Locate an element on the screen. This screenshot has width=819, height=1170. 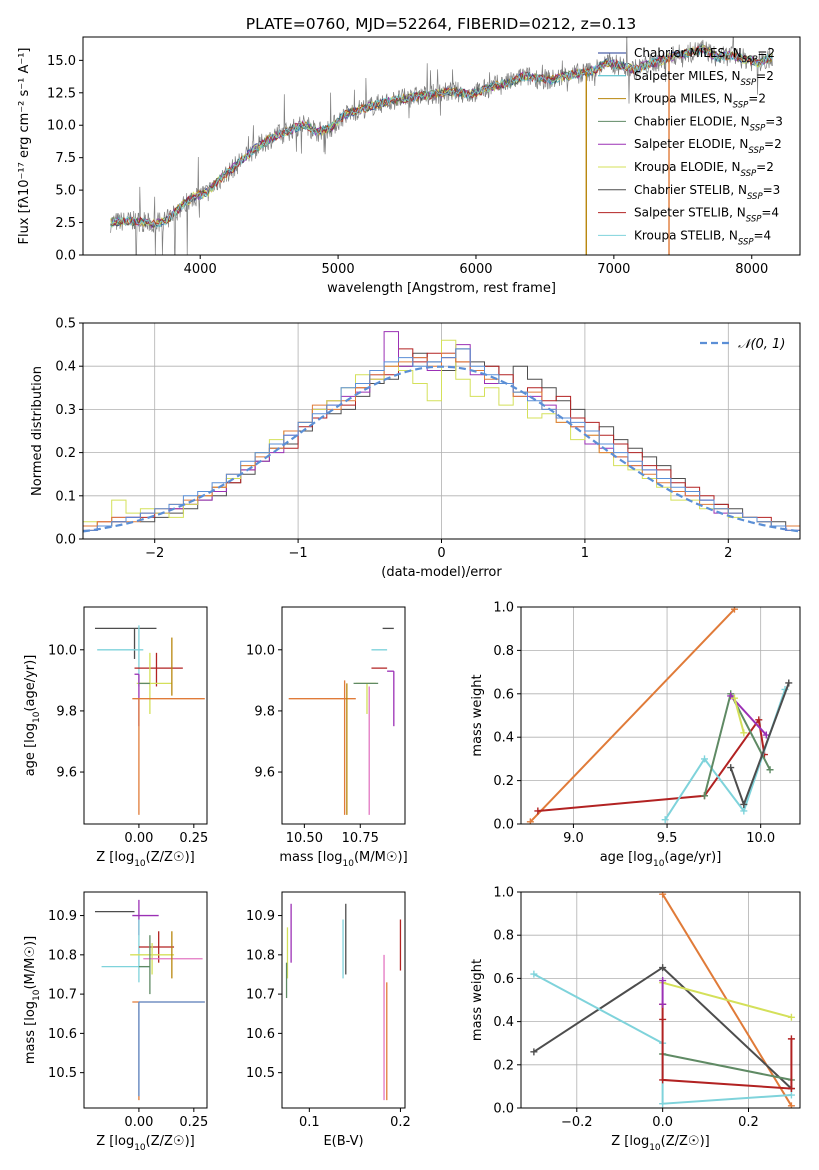
age-vs-mass-xlabel: mass [log10(M/M☉)] is located at coordinates (343, 859).